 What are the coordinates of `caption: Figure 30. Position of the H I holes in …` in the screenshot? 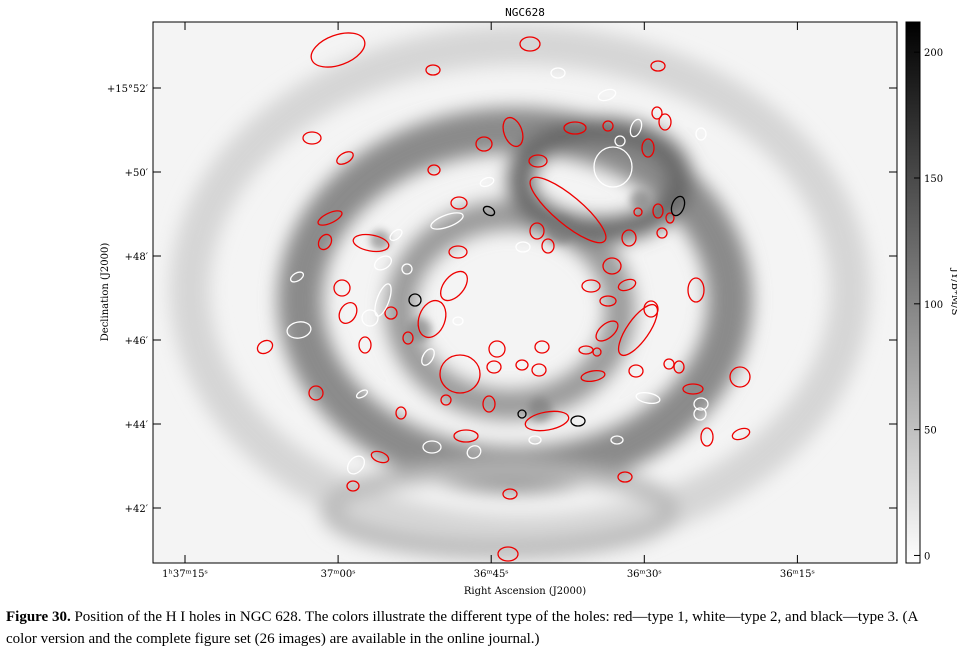 It's located at (478, 628).